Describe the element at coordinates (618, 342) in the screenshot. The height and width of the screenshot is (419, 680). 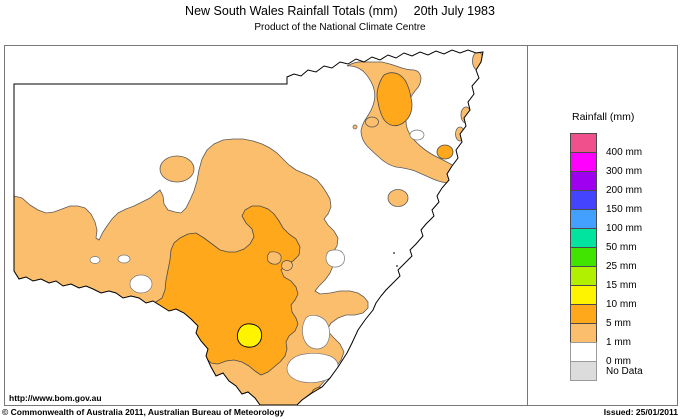
I see `legend-label-1mm: 1 mm` at that location.